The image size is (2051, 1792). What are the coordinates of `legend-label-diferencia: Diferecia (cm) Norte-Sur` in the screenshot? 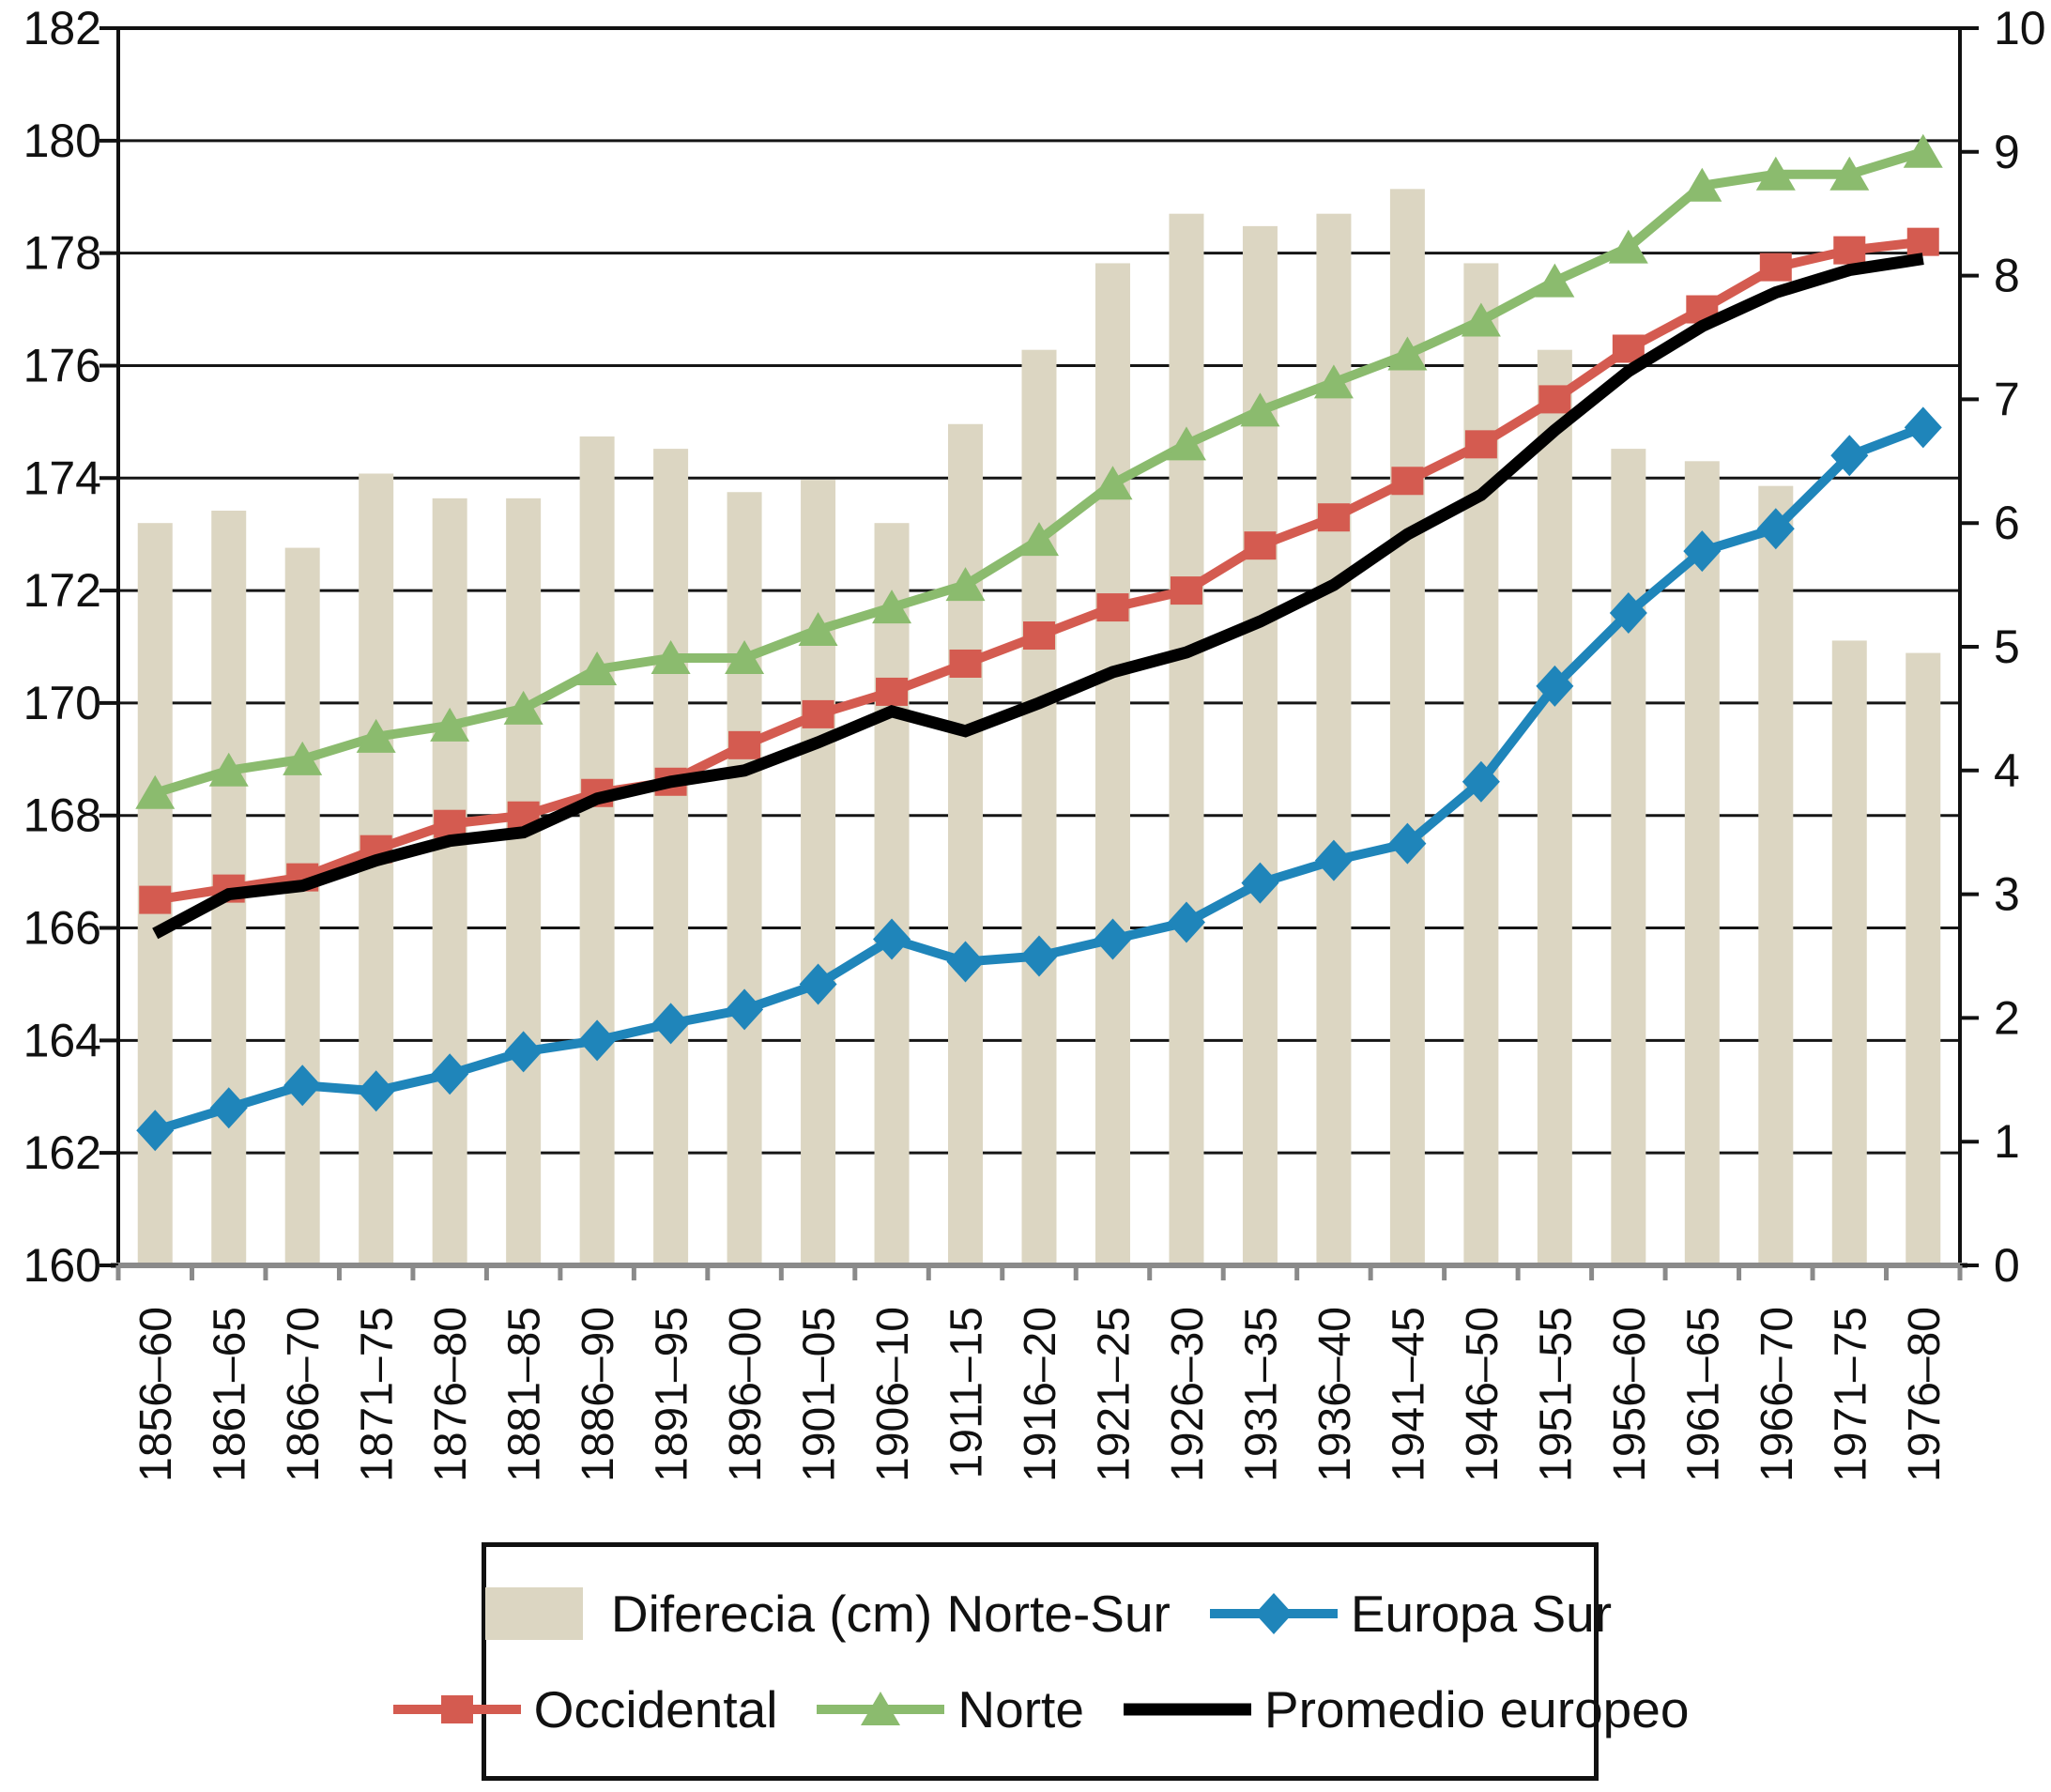 It's located at (890, 1613).